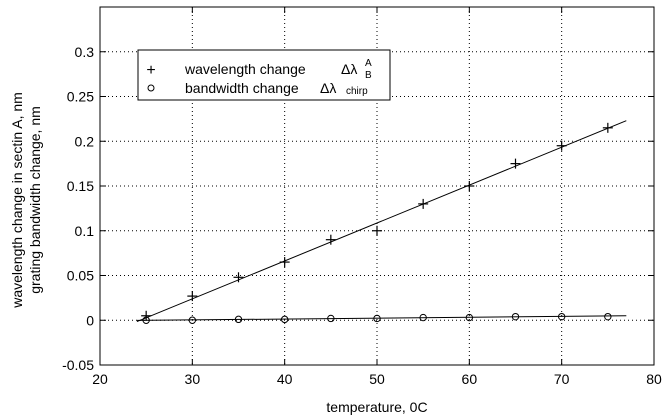 This screenshot has width=662, height=420. Describe the element at coordinates (470, 379) in the screenshot. I see `x-tick-label: 60` at that location.